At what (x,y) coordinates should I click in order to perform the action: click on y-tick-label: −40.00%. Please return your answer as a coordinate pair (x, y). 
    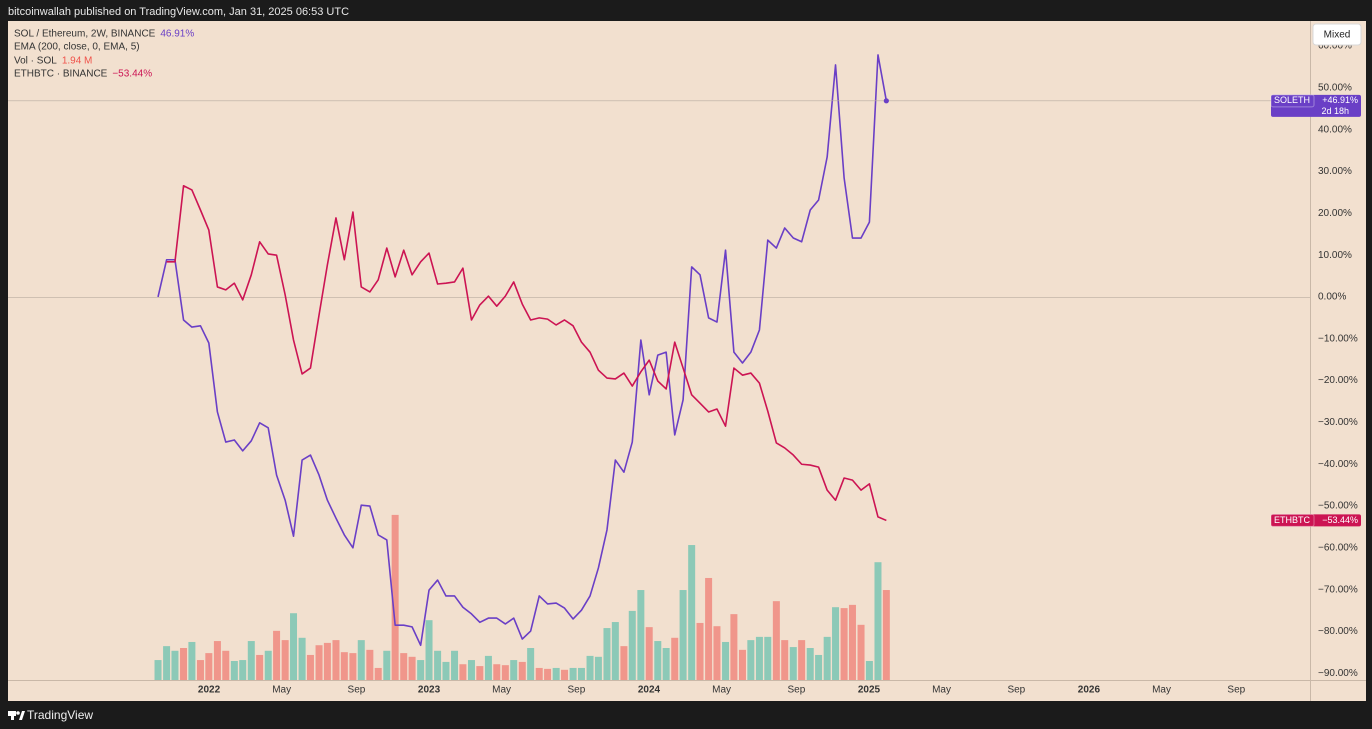
    Looking at the image, I should click on (1338, 464).